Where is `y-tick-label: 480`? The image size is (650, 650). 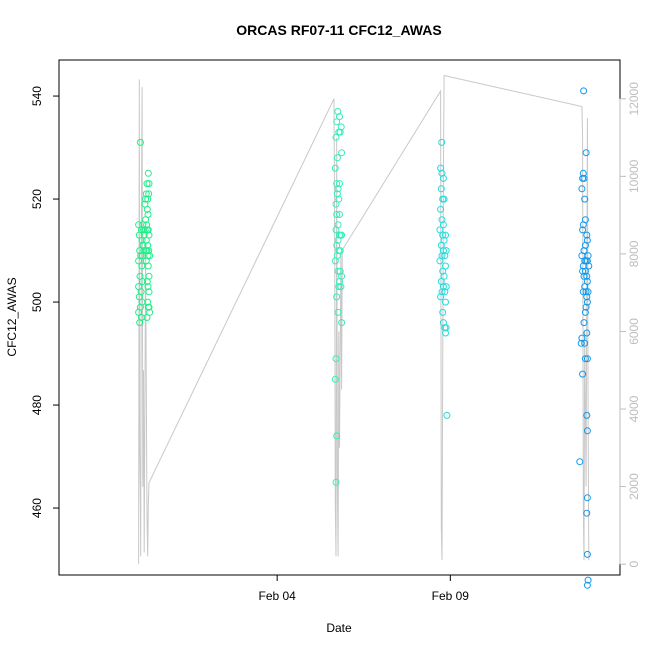 y-tick-label: 480 is located at coordinates (37, 405).